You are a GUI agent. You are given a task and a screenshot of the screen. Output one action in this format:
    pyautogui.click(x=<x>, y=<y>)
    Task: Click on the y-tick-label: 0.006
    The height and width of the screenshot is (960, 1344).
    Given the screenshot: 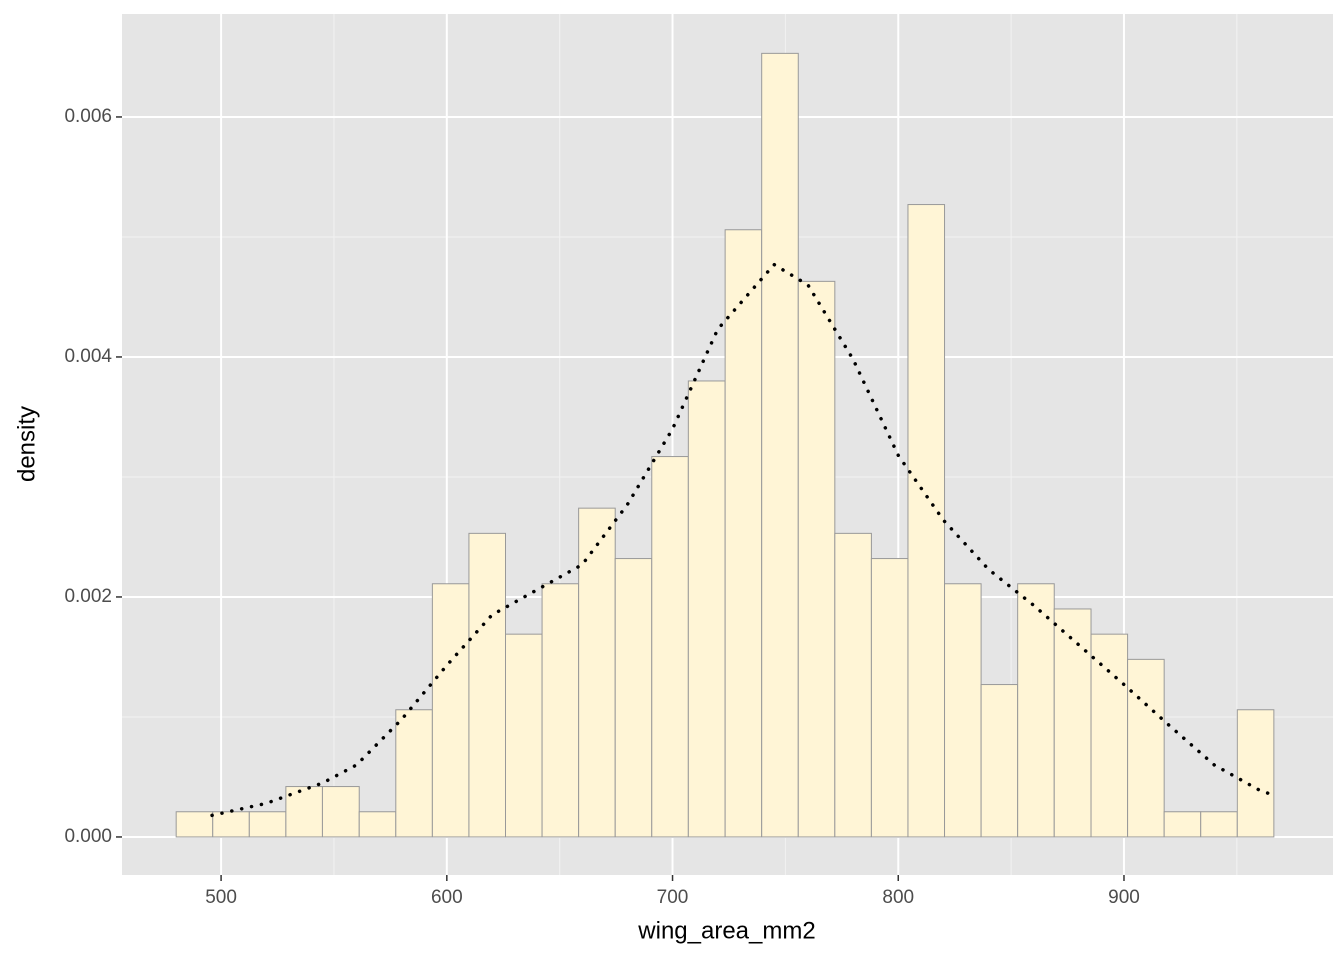 What is the action you would take?
    pyautogui.click(x=88, y=116)
    